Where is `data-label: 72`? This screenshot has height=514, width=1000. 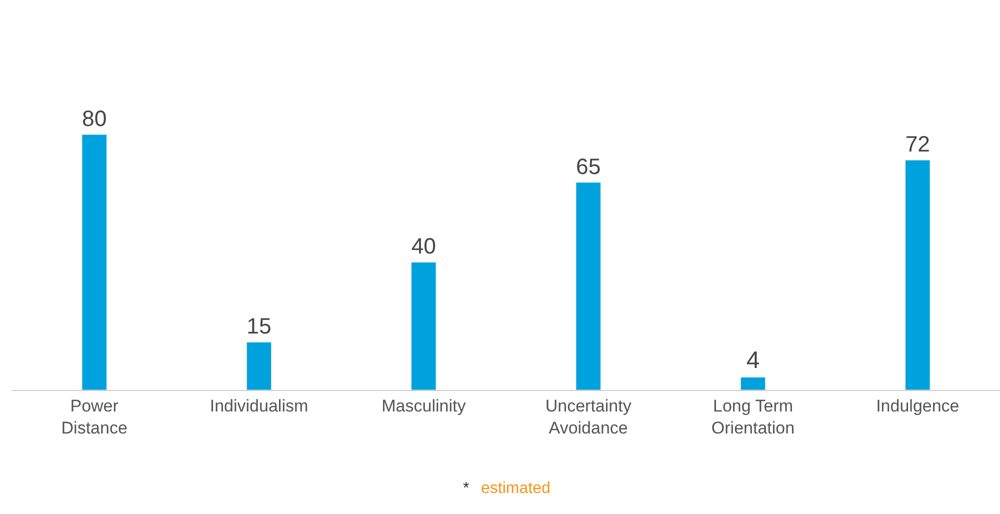 data-label: 72 is located at coordinates (917, 144).